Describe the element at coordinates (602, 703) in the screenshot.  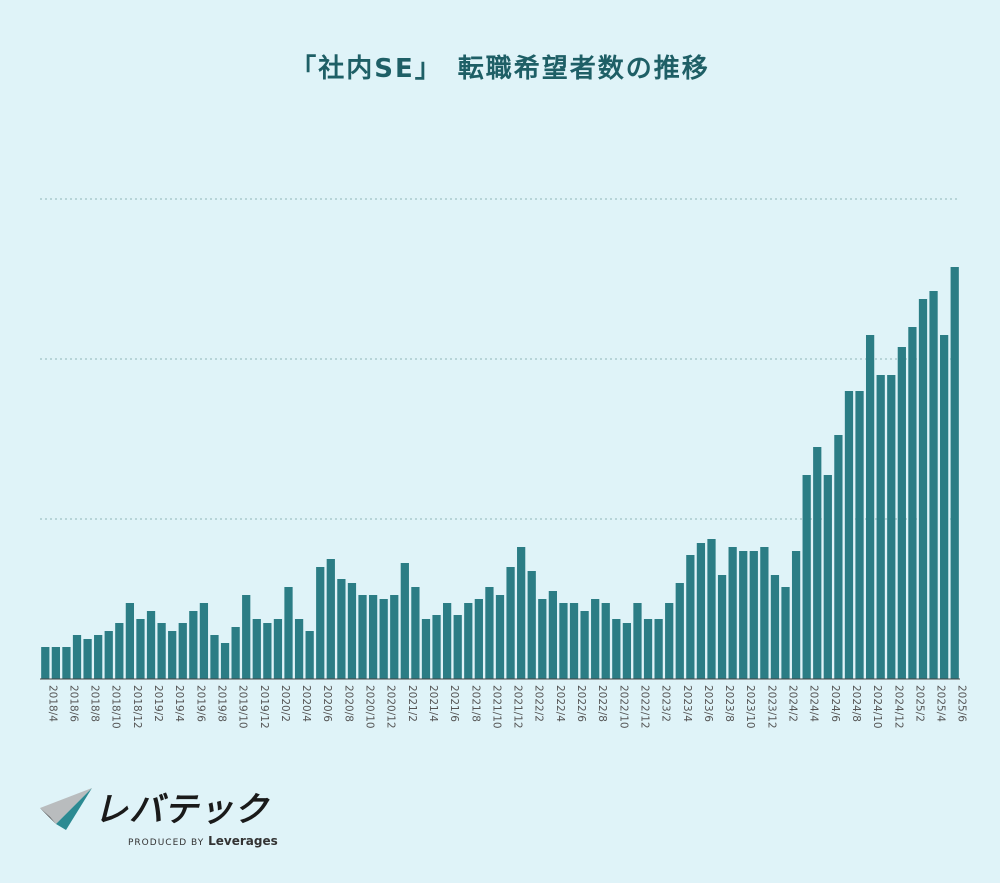
I see `x-tick-label: 2022/8` at that location.